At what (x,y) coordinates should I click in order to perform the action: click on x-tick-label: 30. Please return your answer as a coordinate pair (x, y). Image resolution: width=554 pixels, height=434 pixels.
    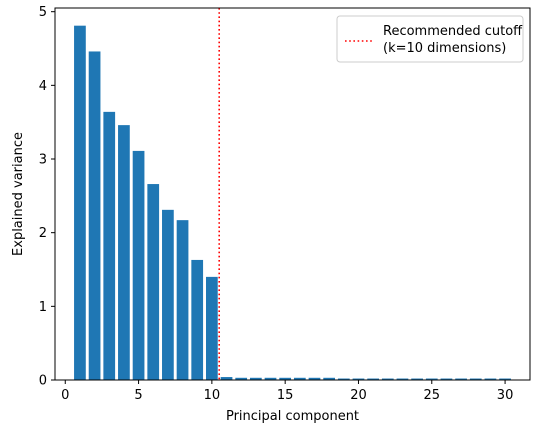
    Looking at the image, I should click on (505, 395).